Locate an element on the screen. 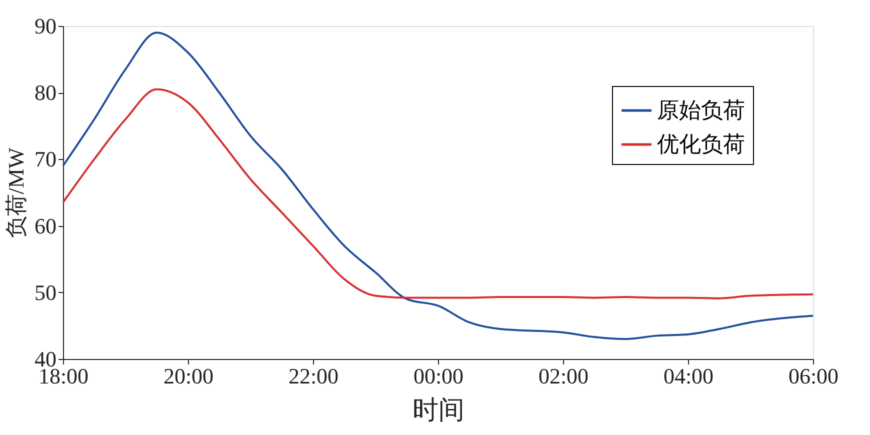 Image resolution: width=870 pixels, height=435 pixels. x-tick-label: 22:00 is located at coordinates (313, 376).